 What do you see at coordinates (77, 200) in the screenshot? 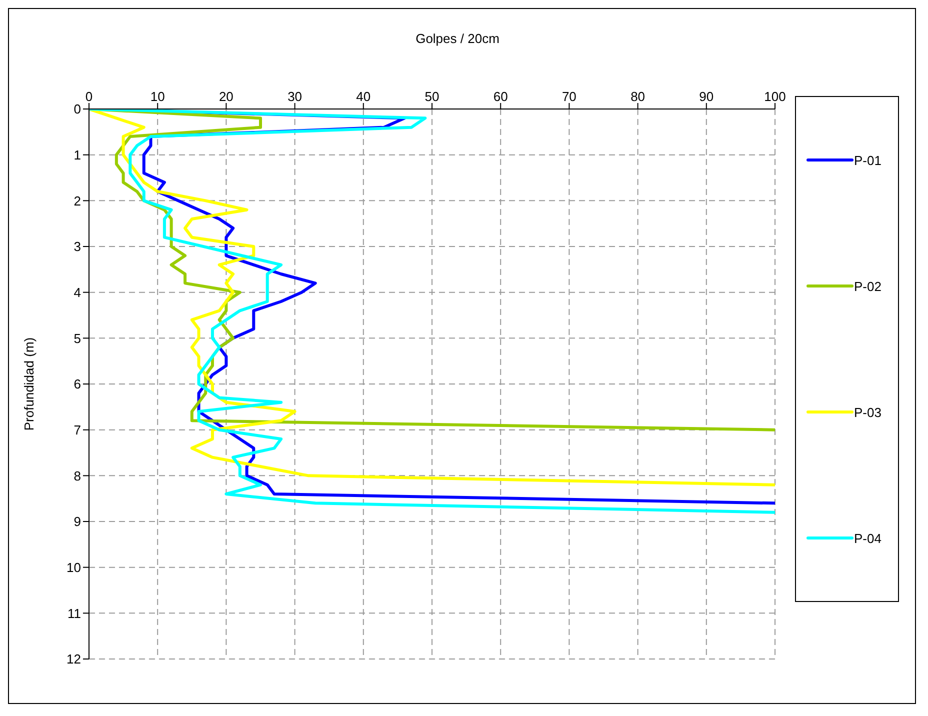
I see `y-tick-label: 2` at bounding box center [77, 200].